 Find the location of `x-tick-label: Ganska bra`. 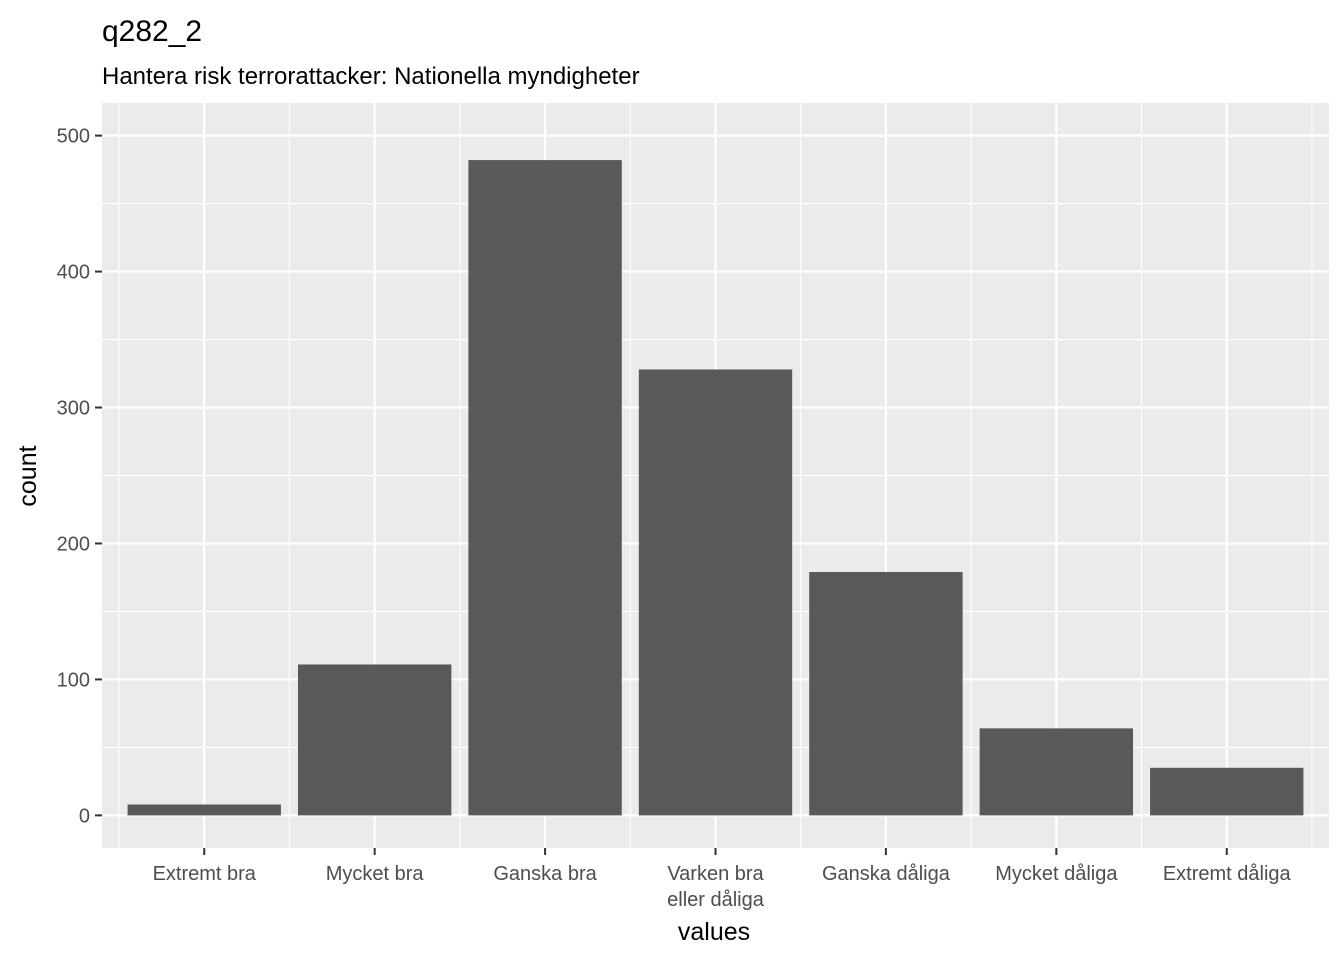

x-tick-label: Ganska bra is located at coordinates (545, 874).